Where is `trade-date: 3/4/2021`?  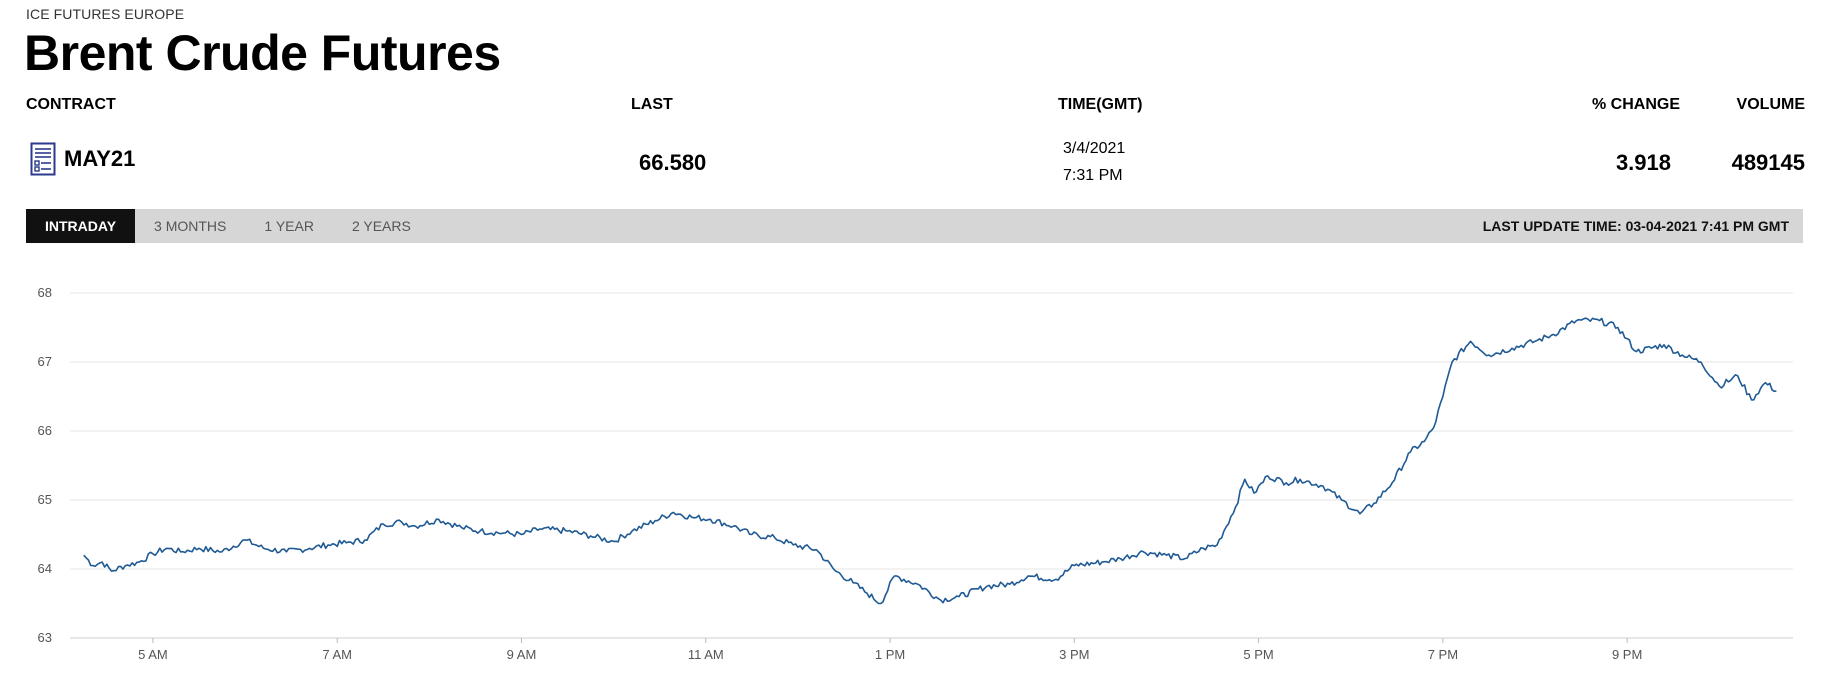
trade-date: 3/4/2021 is located at coordinates (1094, 148).